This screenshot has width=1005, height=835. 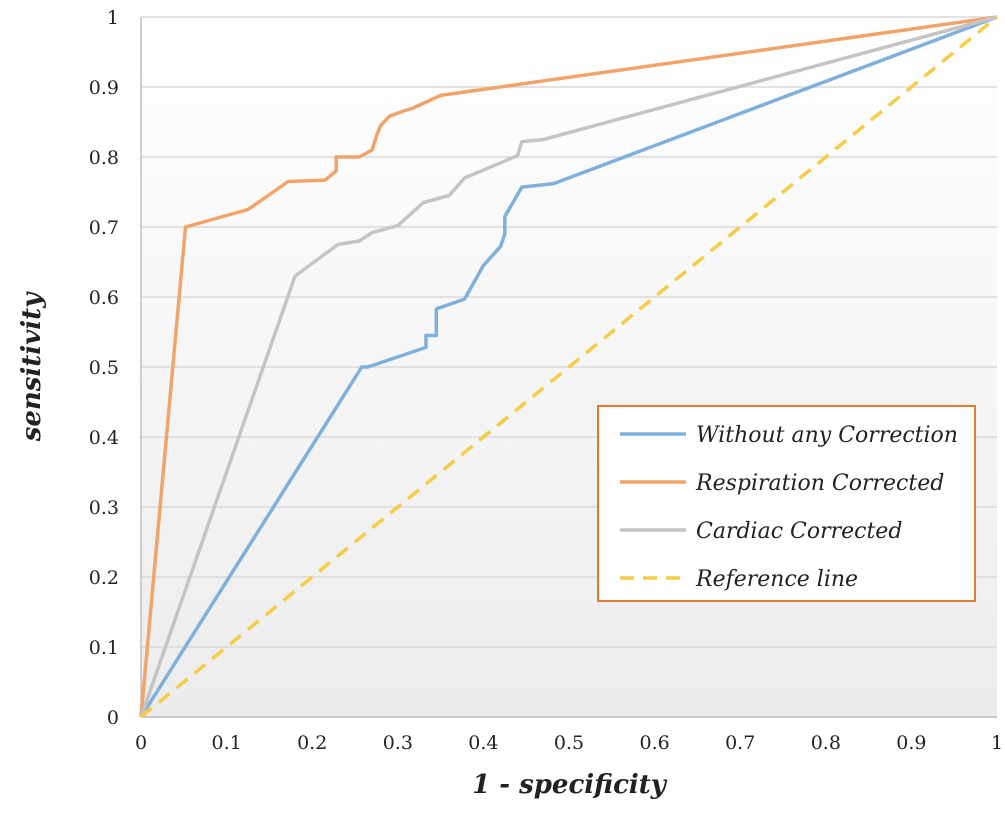 I want to click on x-tick-label: 0.4, so click(x=483, y=743).